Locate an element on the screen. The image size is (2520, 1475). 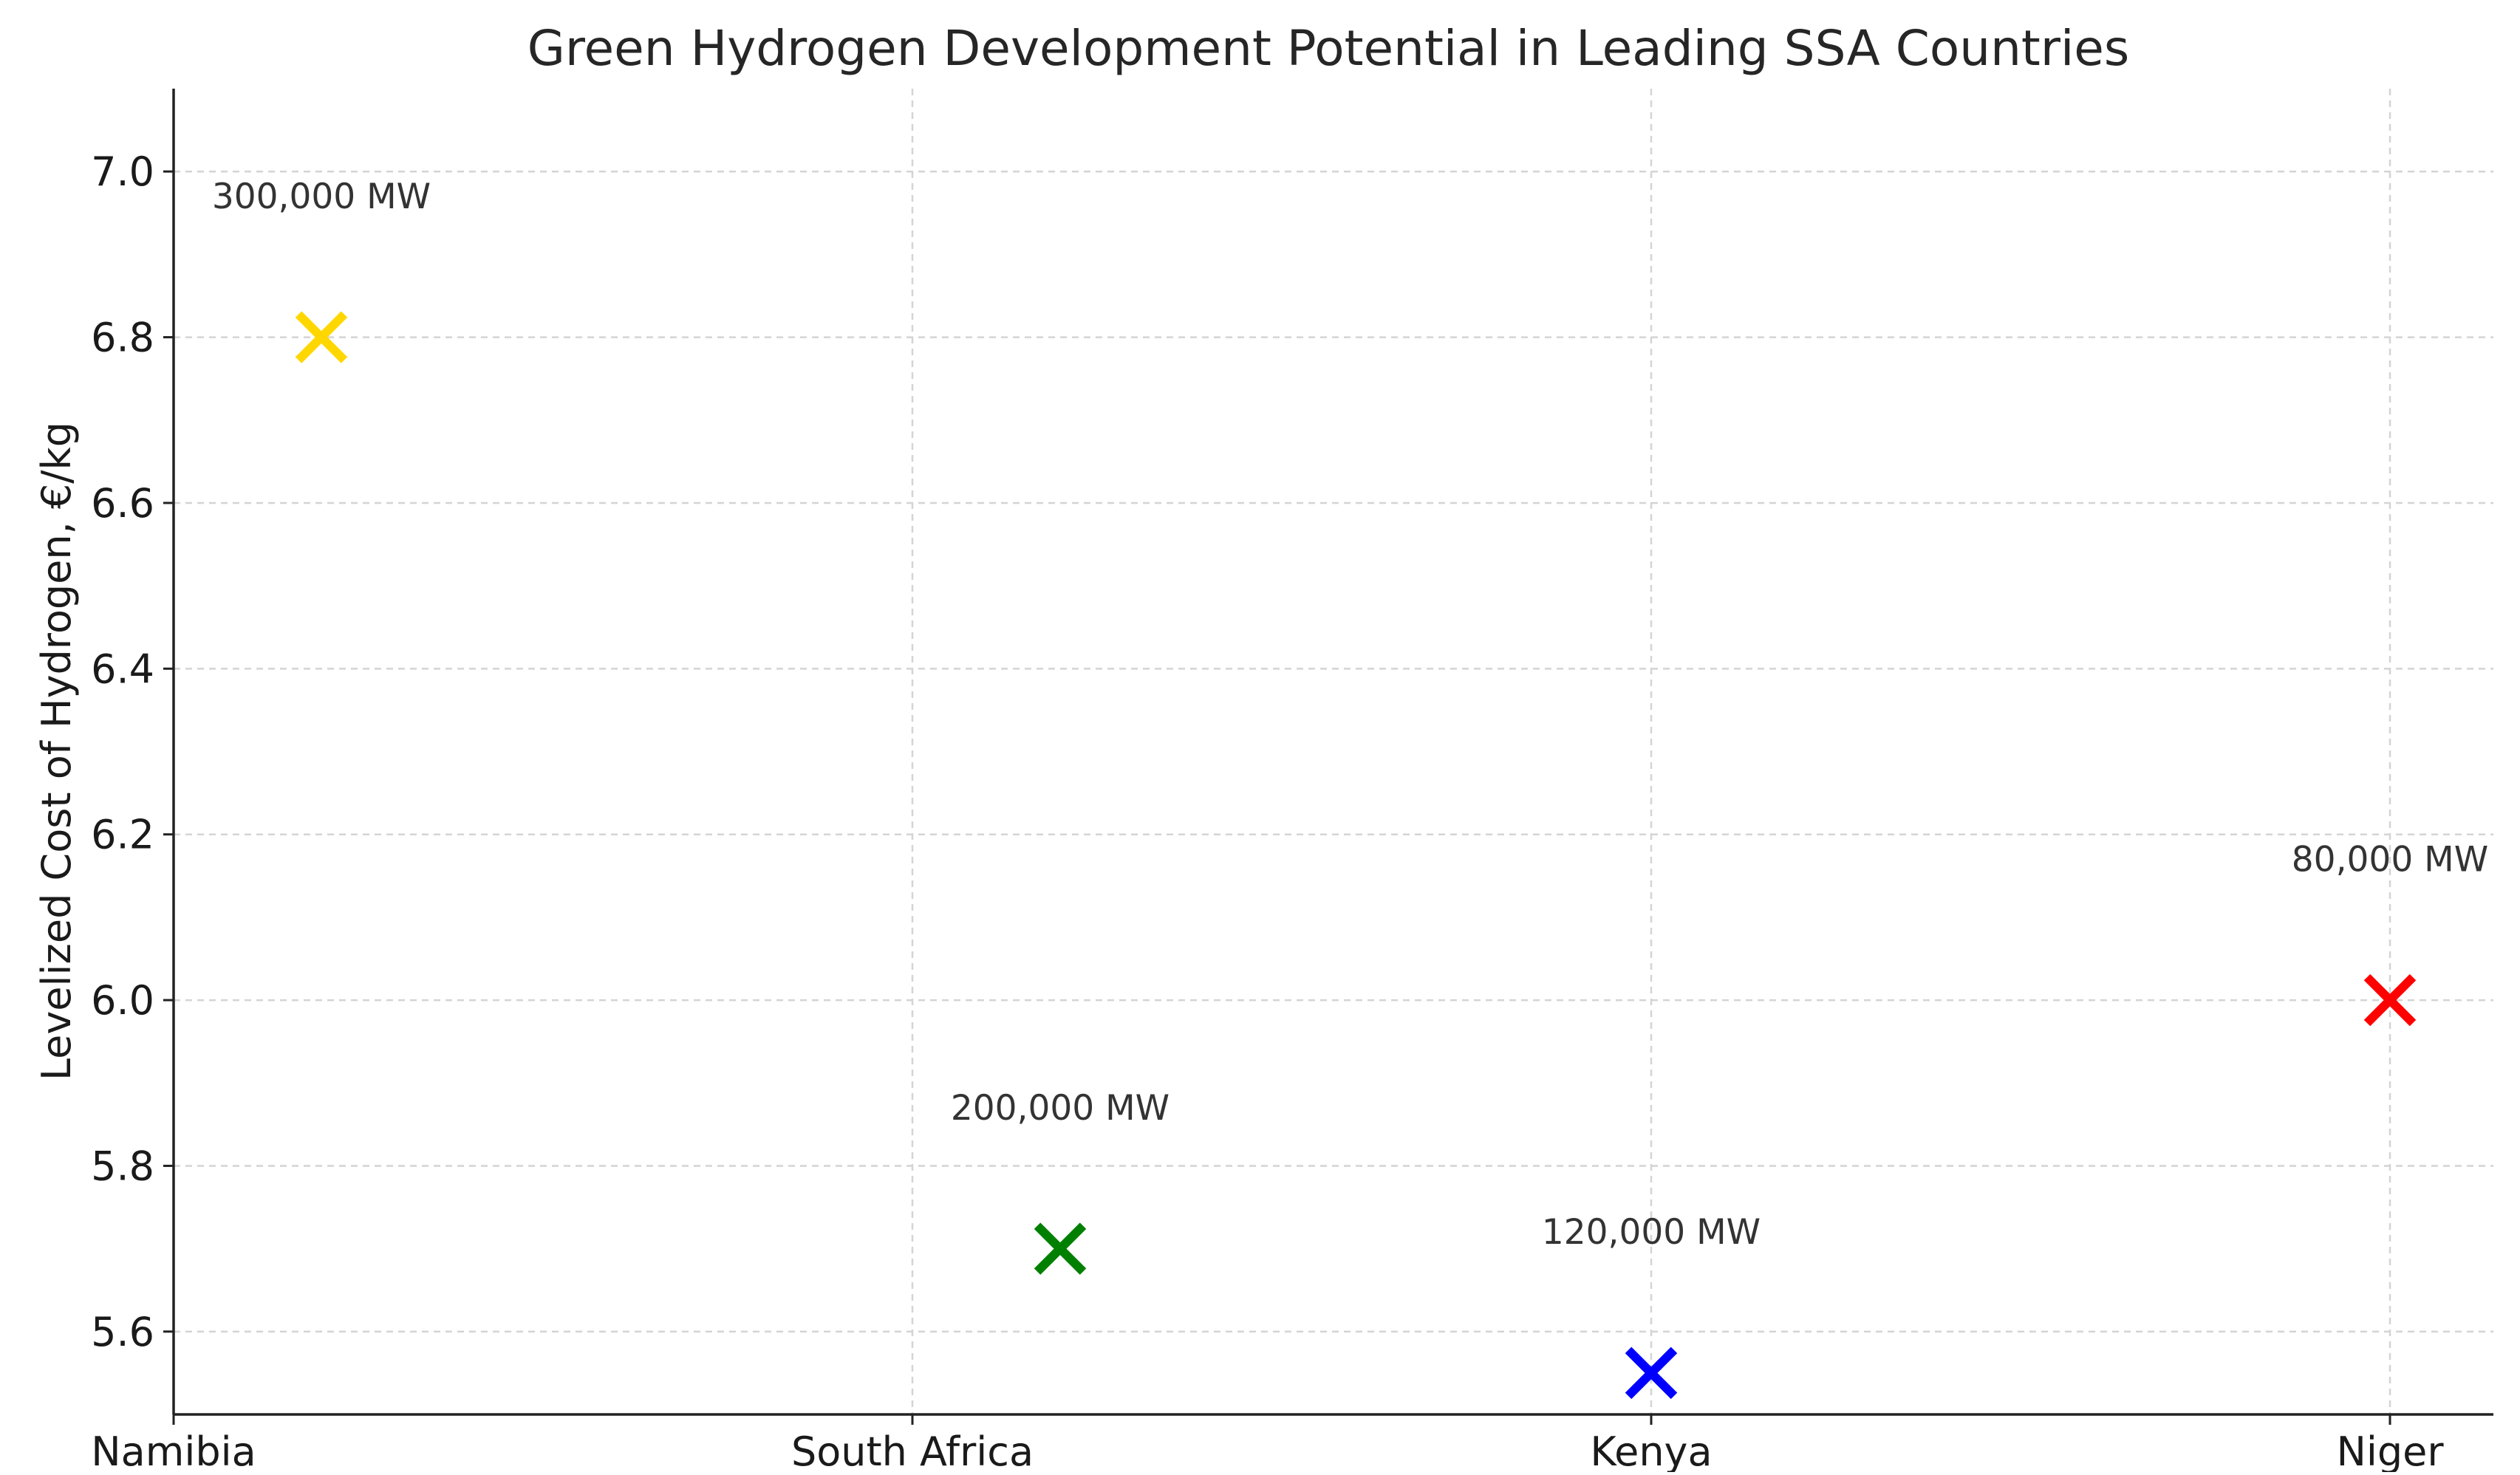
data-point-annotation: 120,000 MW is located at coordinates (1651, 1232).